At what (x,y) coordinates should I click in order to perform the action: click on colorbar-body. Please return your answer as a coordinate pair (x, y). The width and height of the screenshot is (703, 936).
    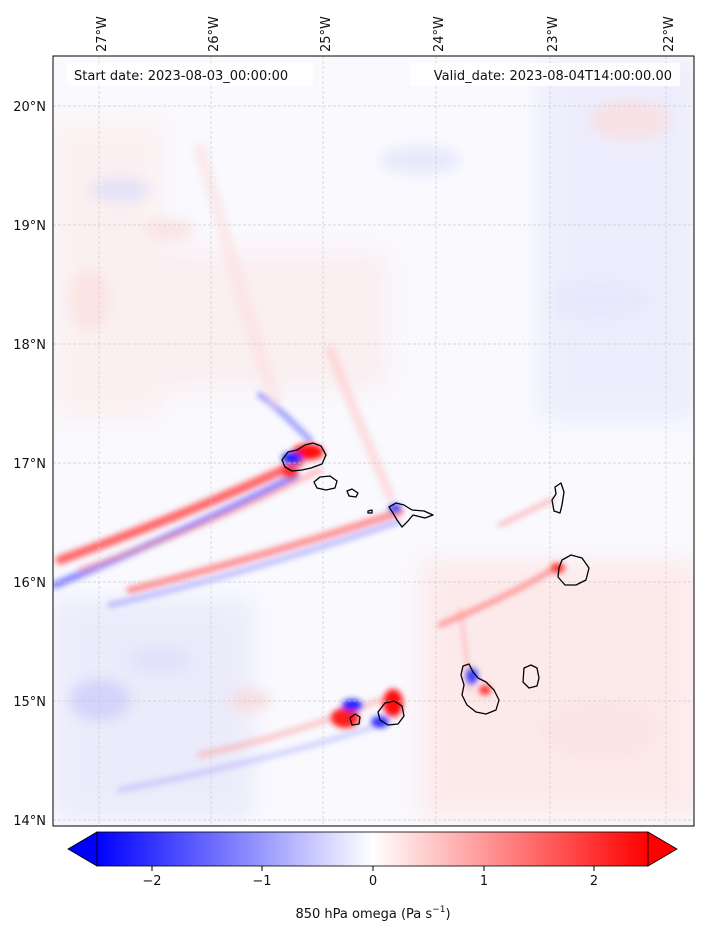
    Looking at the image, I should click on (372, 849).